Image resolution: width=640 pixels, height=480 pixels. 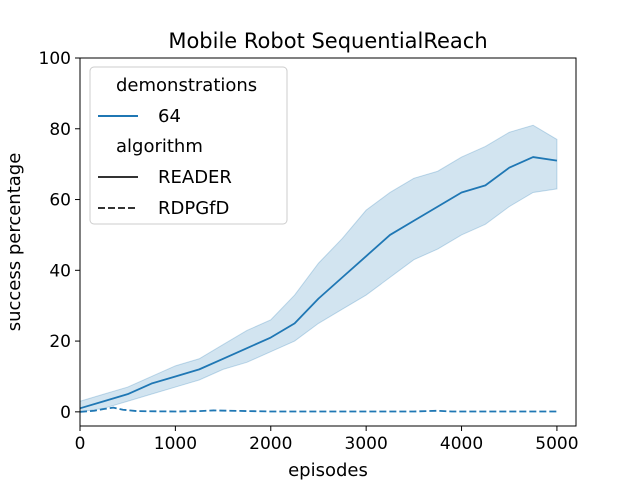 What do you see at coordinates (366, 444) in the screenshot?
I see `x-tick-label: 3000` at bounding box center [366, 444].